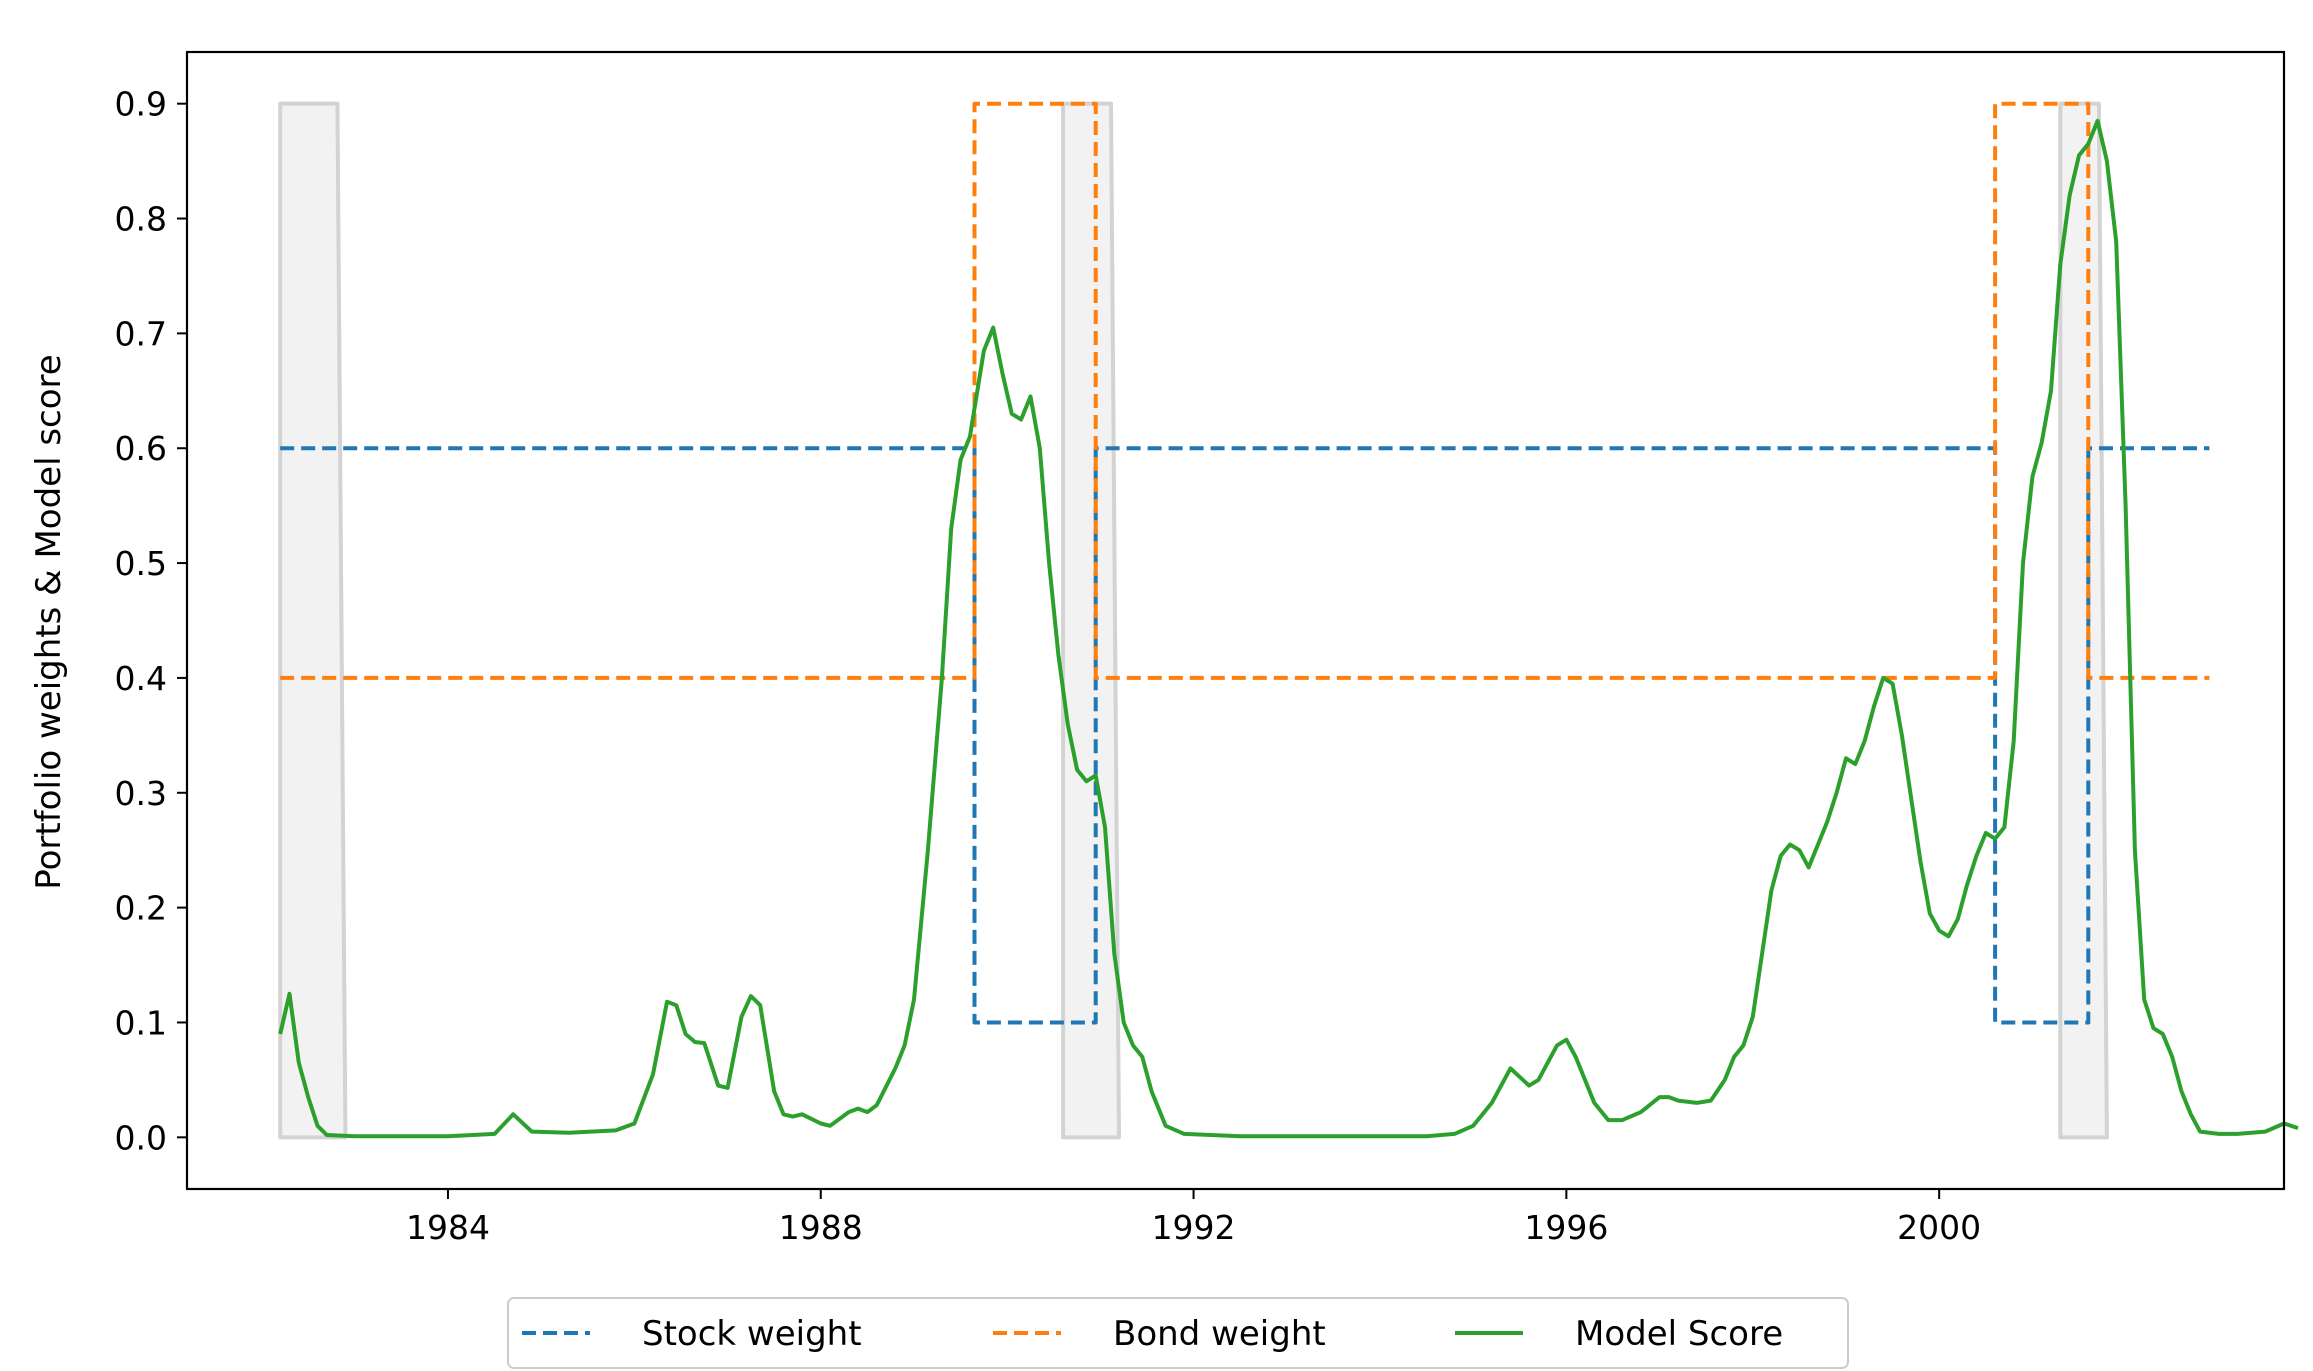 The image size is (2313, 1371). Describe the element at coordinates (1219, 1334) in the screenshot. I see `legend-label-2: Bond weight` at that location.